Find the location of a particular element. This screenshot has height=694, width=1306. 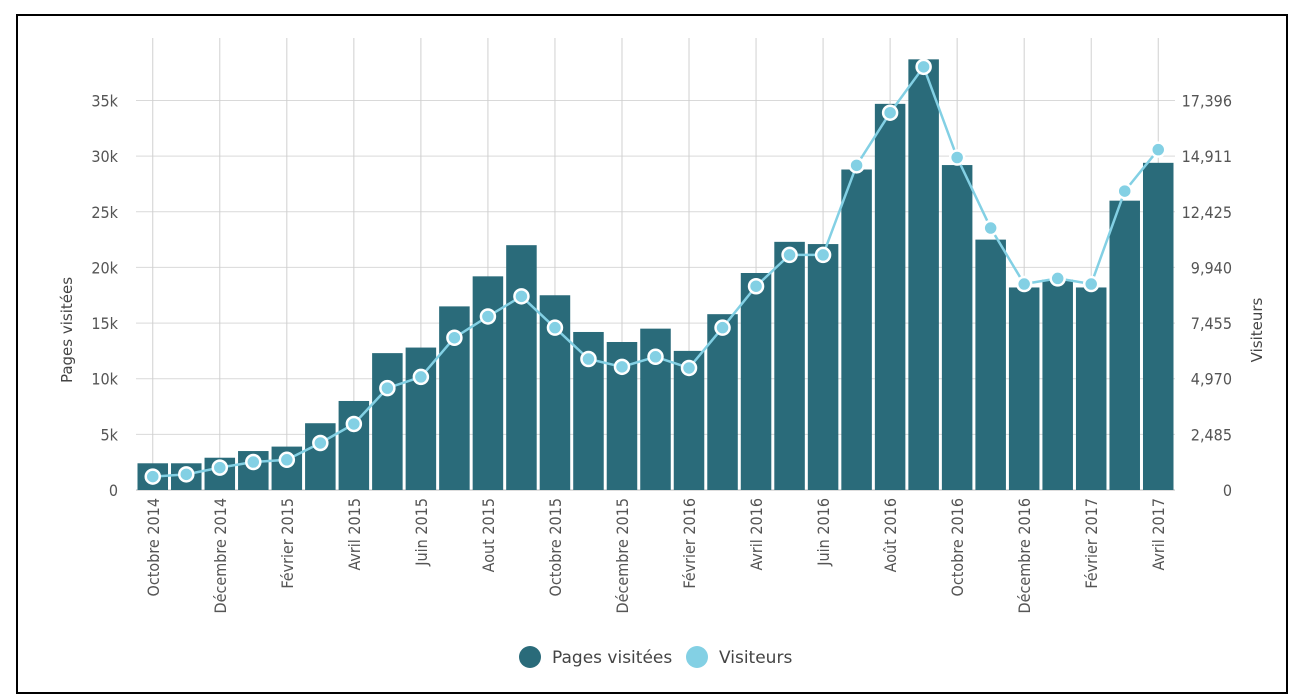

y-right-tick-label: 4,970 is located at coordinates (1211, 379).